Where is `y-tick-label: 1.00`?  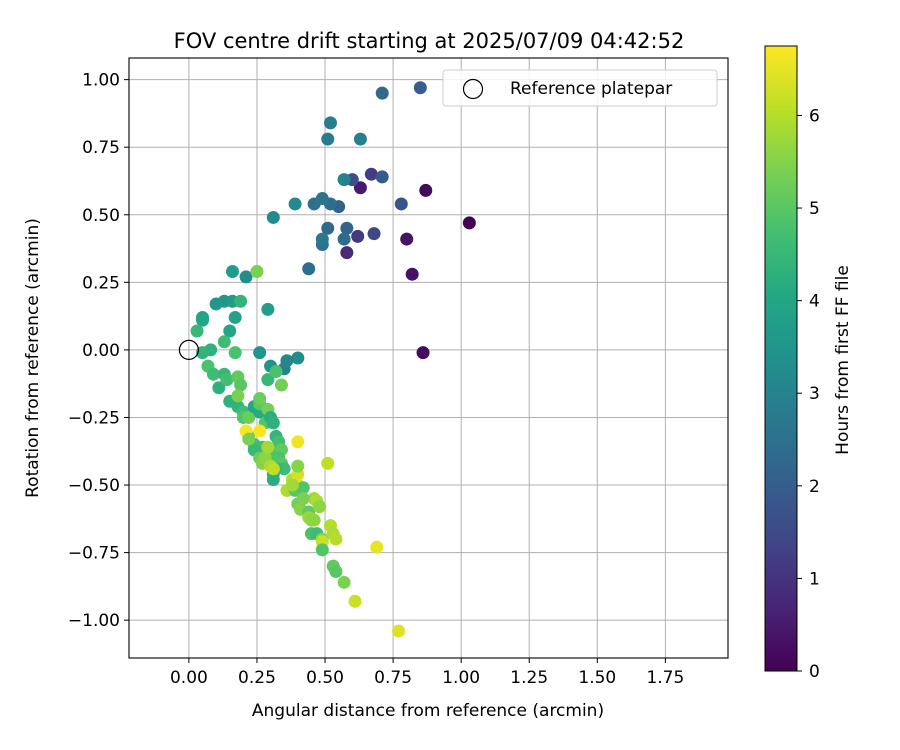 y-tick-label: 1.00 is located at coordinates (101, 81).